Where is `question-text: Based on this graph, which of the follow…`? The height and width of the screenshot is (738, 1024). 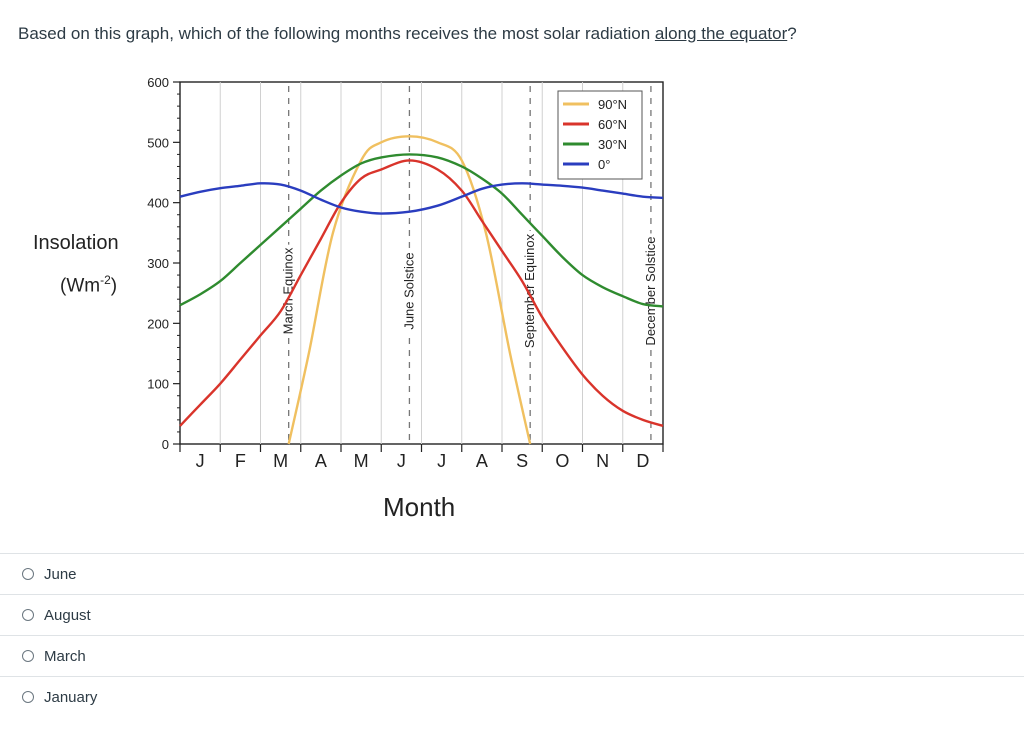 question-text: Based on this graph, which of the follow… is located at coordinates (407, 34).